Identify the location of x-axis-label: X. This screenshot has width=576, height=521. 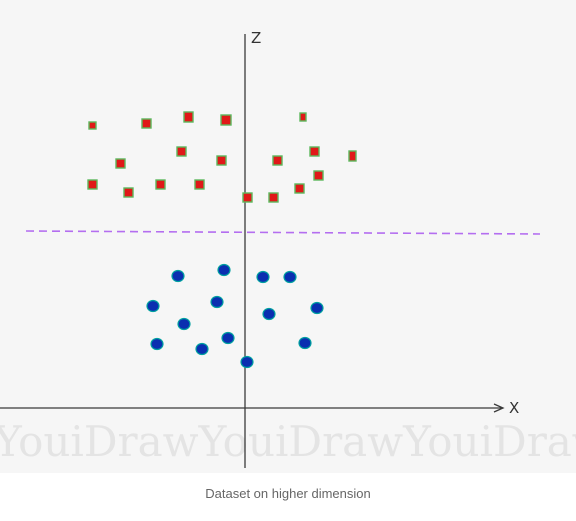
(514, 408).